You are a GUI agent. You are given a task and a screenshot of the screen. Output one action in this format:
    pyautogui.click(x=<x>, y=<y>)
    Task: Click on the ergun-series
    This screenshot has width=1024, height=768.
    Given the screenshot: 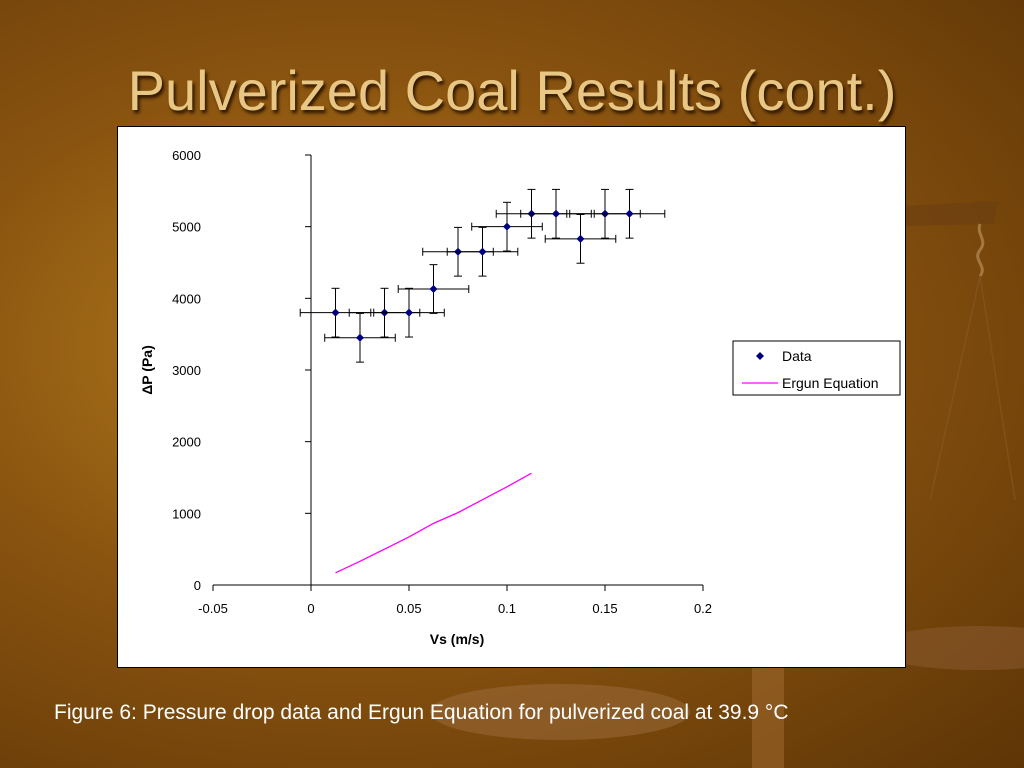 What is the action you would take?
    pyautogui.click(x=433, y=523)
    